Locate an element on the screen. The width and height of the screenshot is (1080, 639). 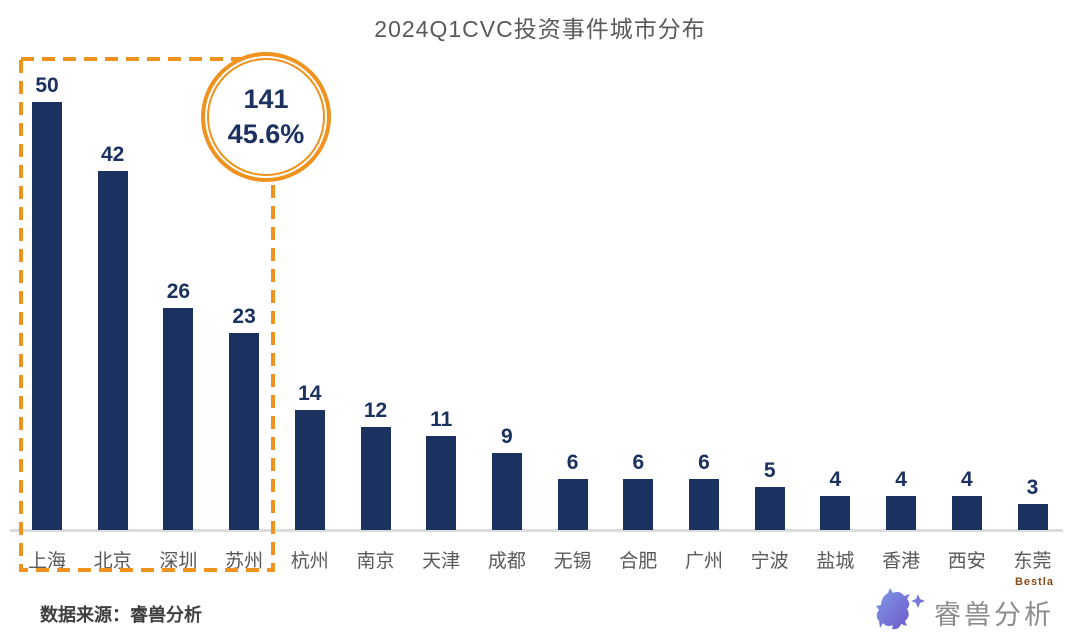
x-axis-label: 北京 is located at coordinates (112, 561).